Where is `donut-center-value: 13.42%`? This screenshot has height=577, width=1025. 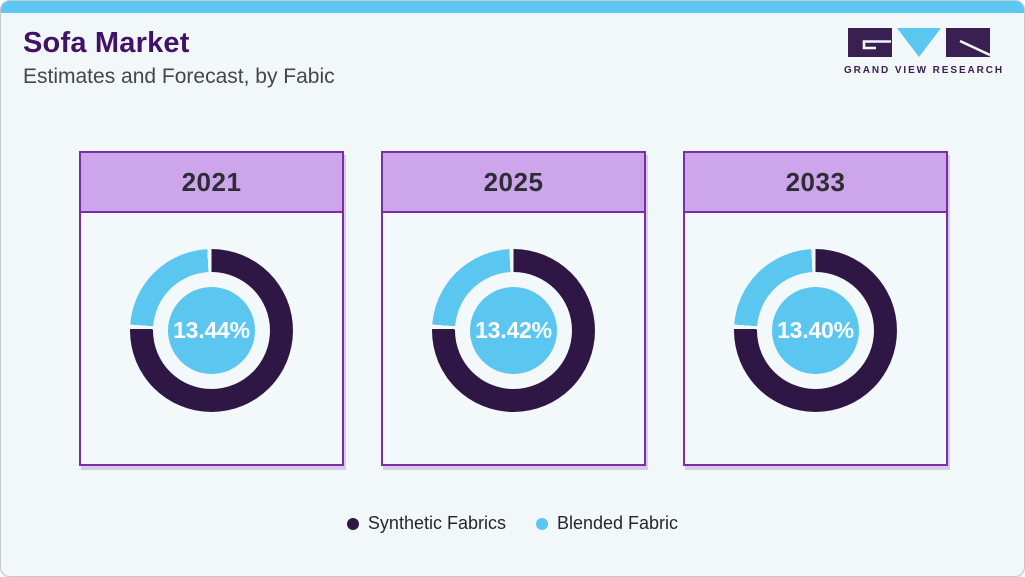
donut-center-value: 13.42% is located at coordinates (513, 330).